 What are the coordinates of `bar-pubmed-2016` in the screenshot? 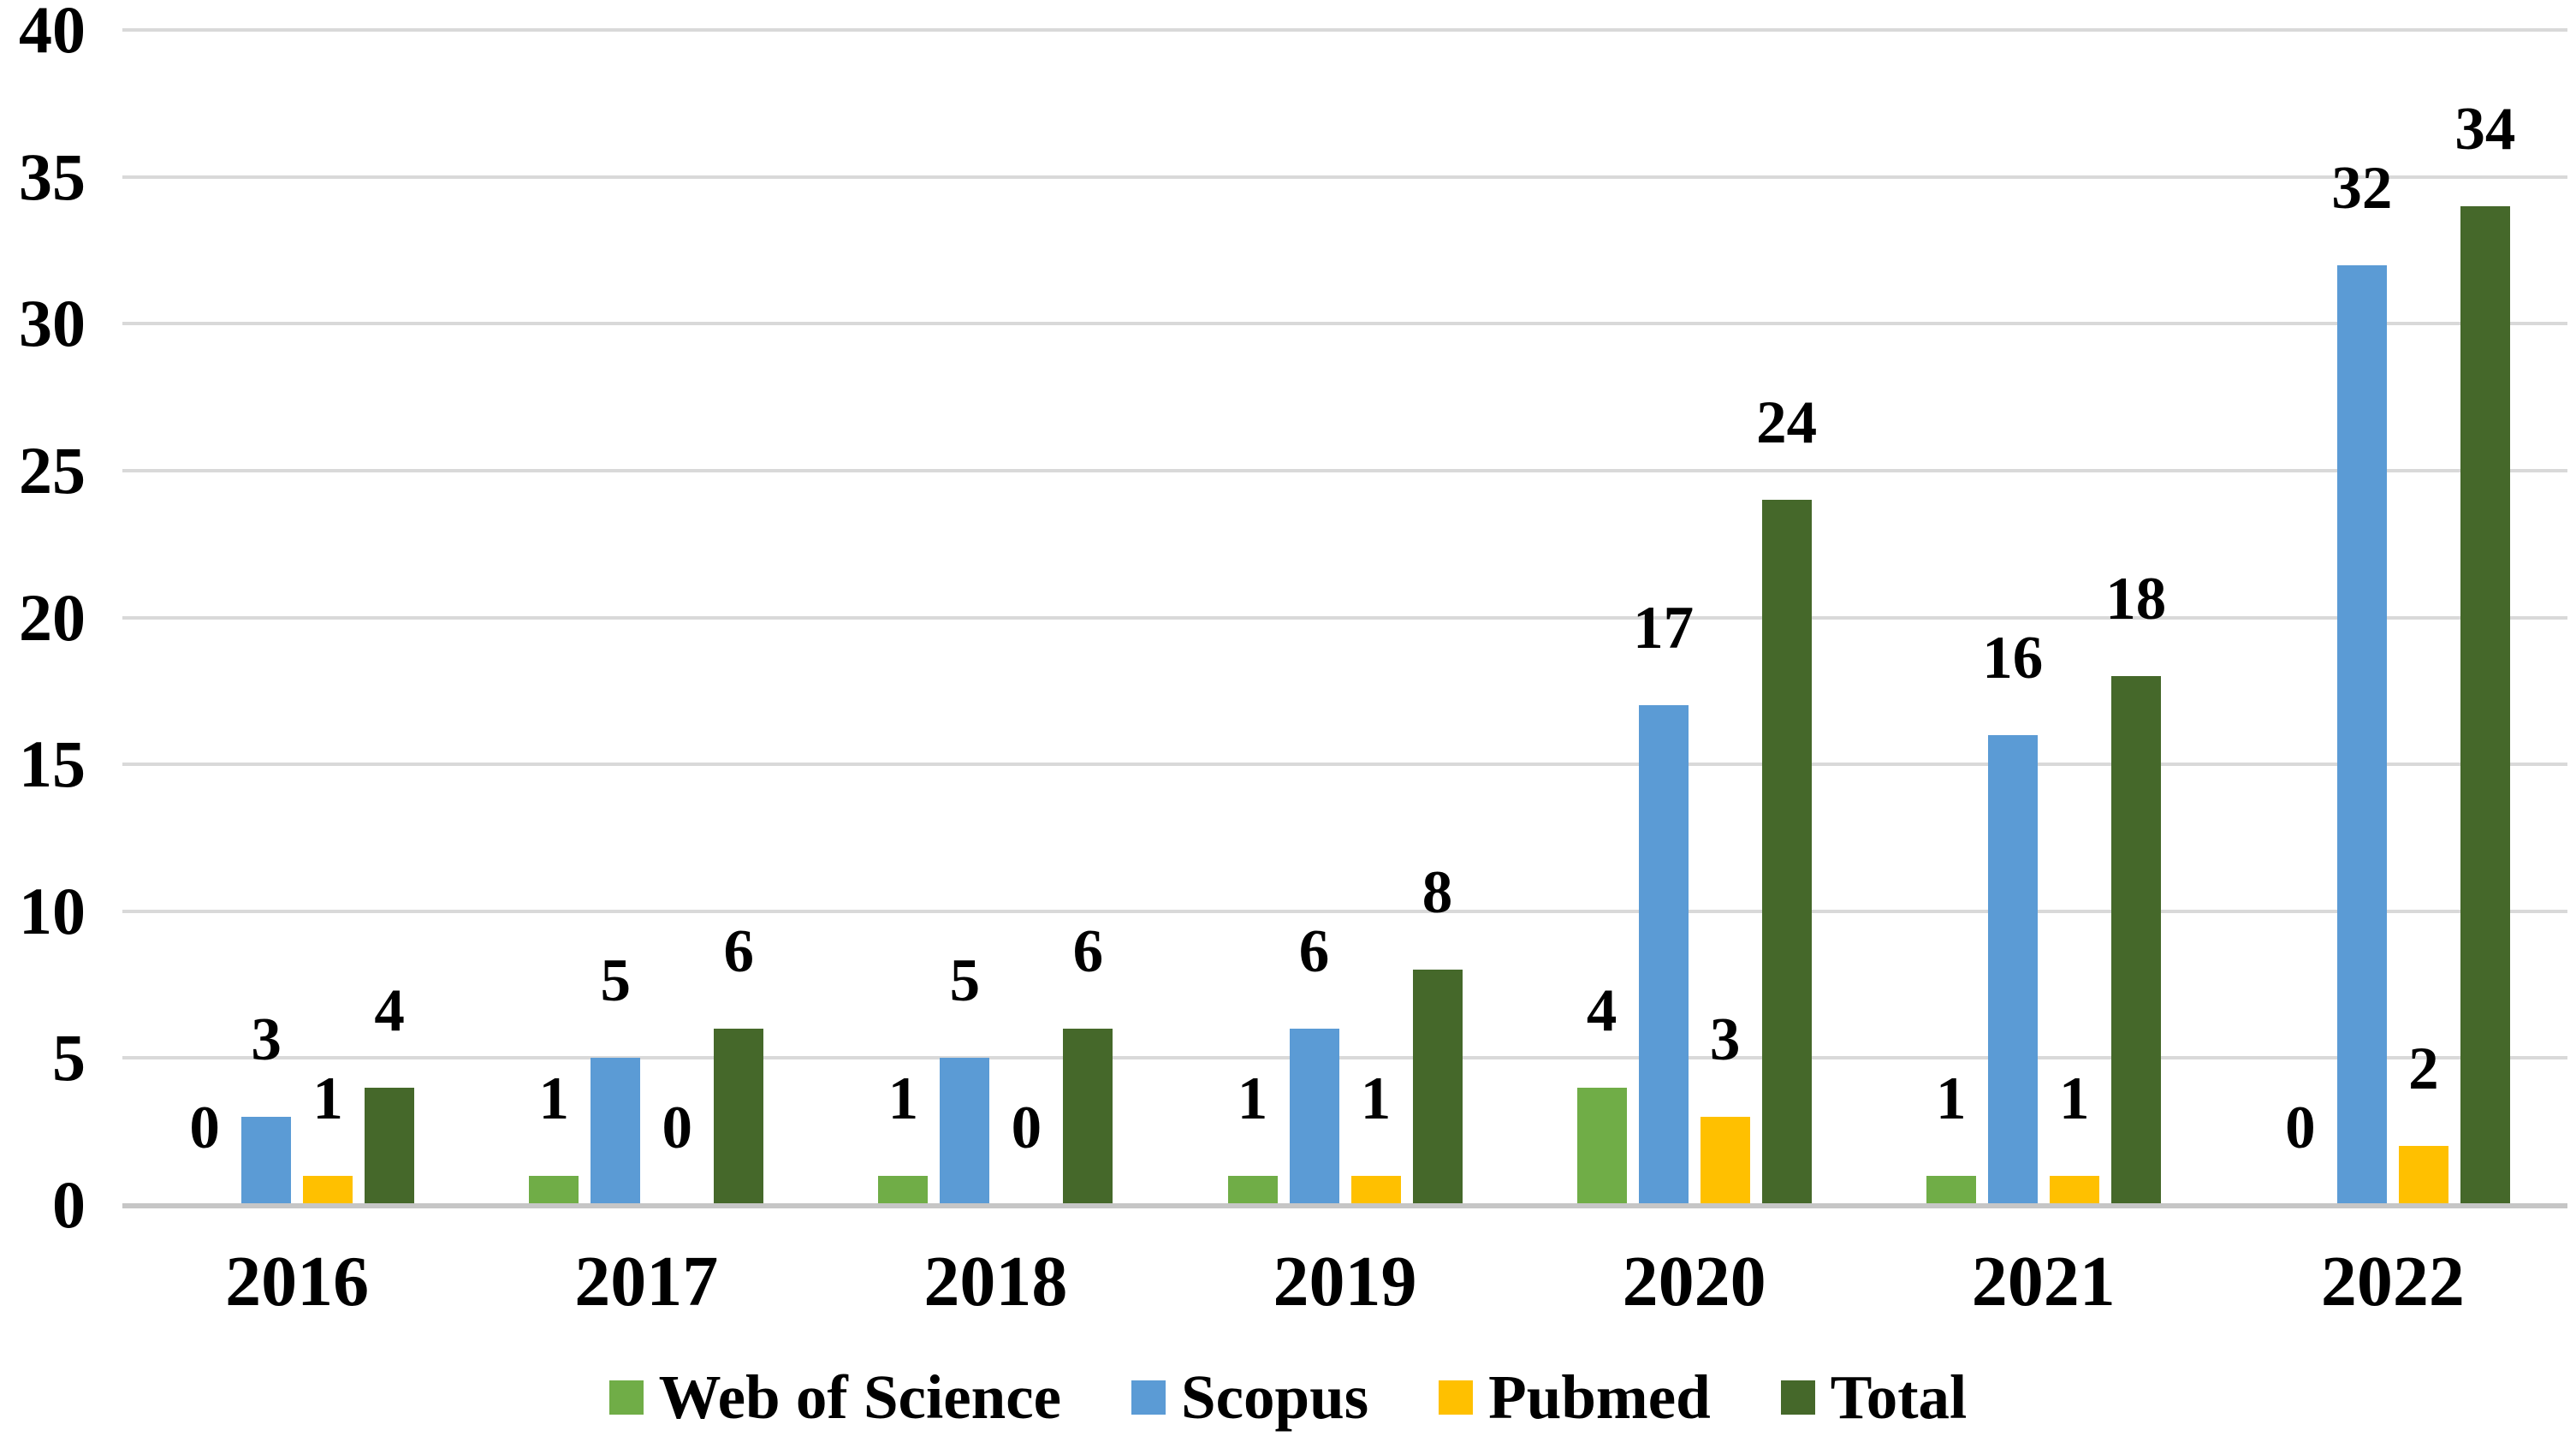 It's located at (328, 1190).